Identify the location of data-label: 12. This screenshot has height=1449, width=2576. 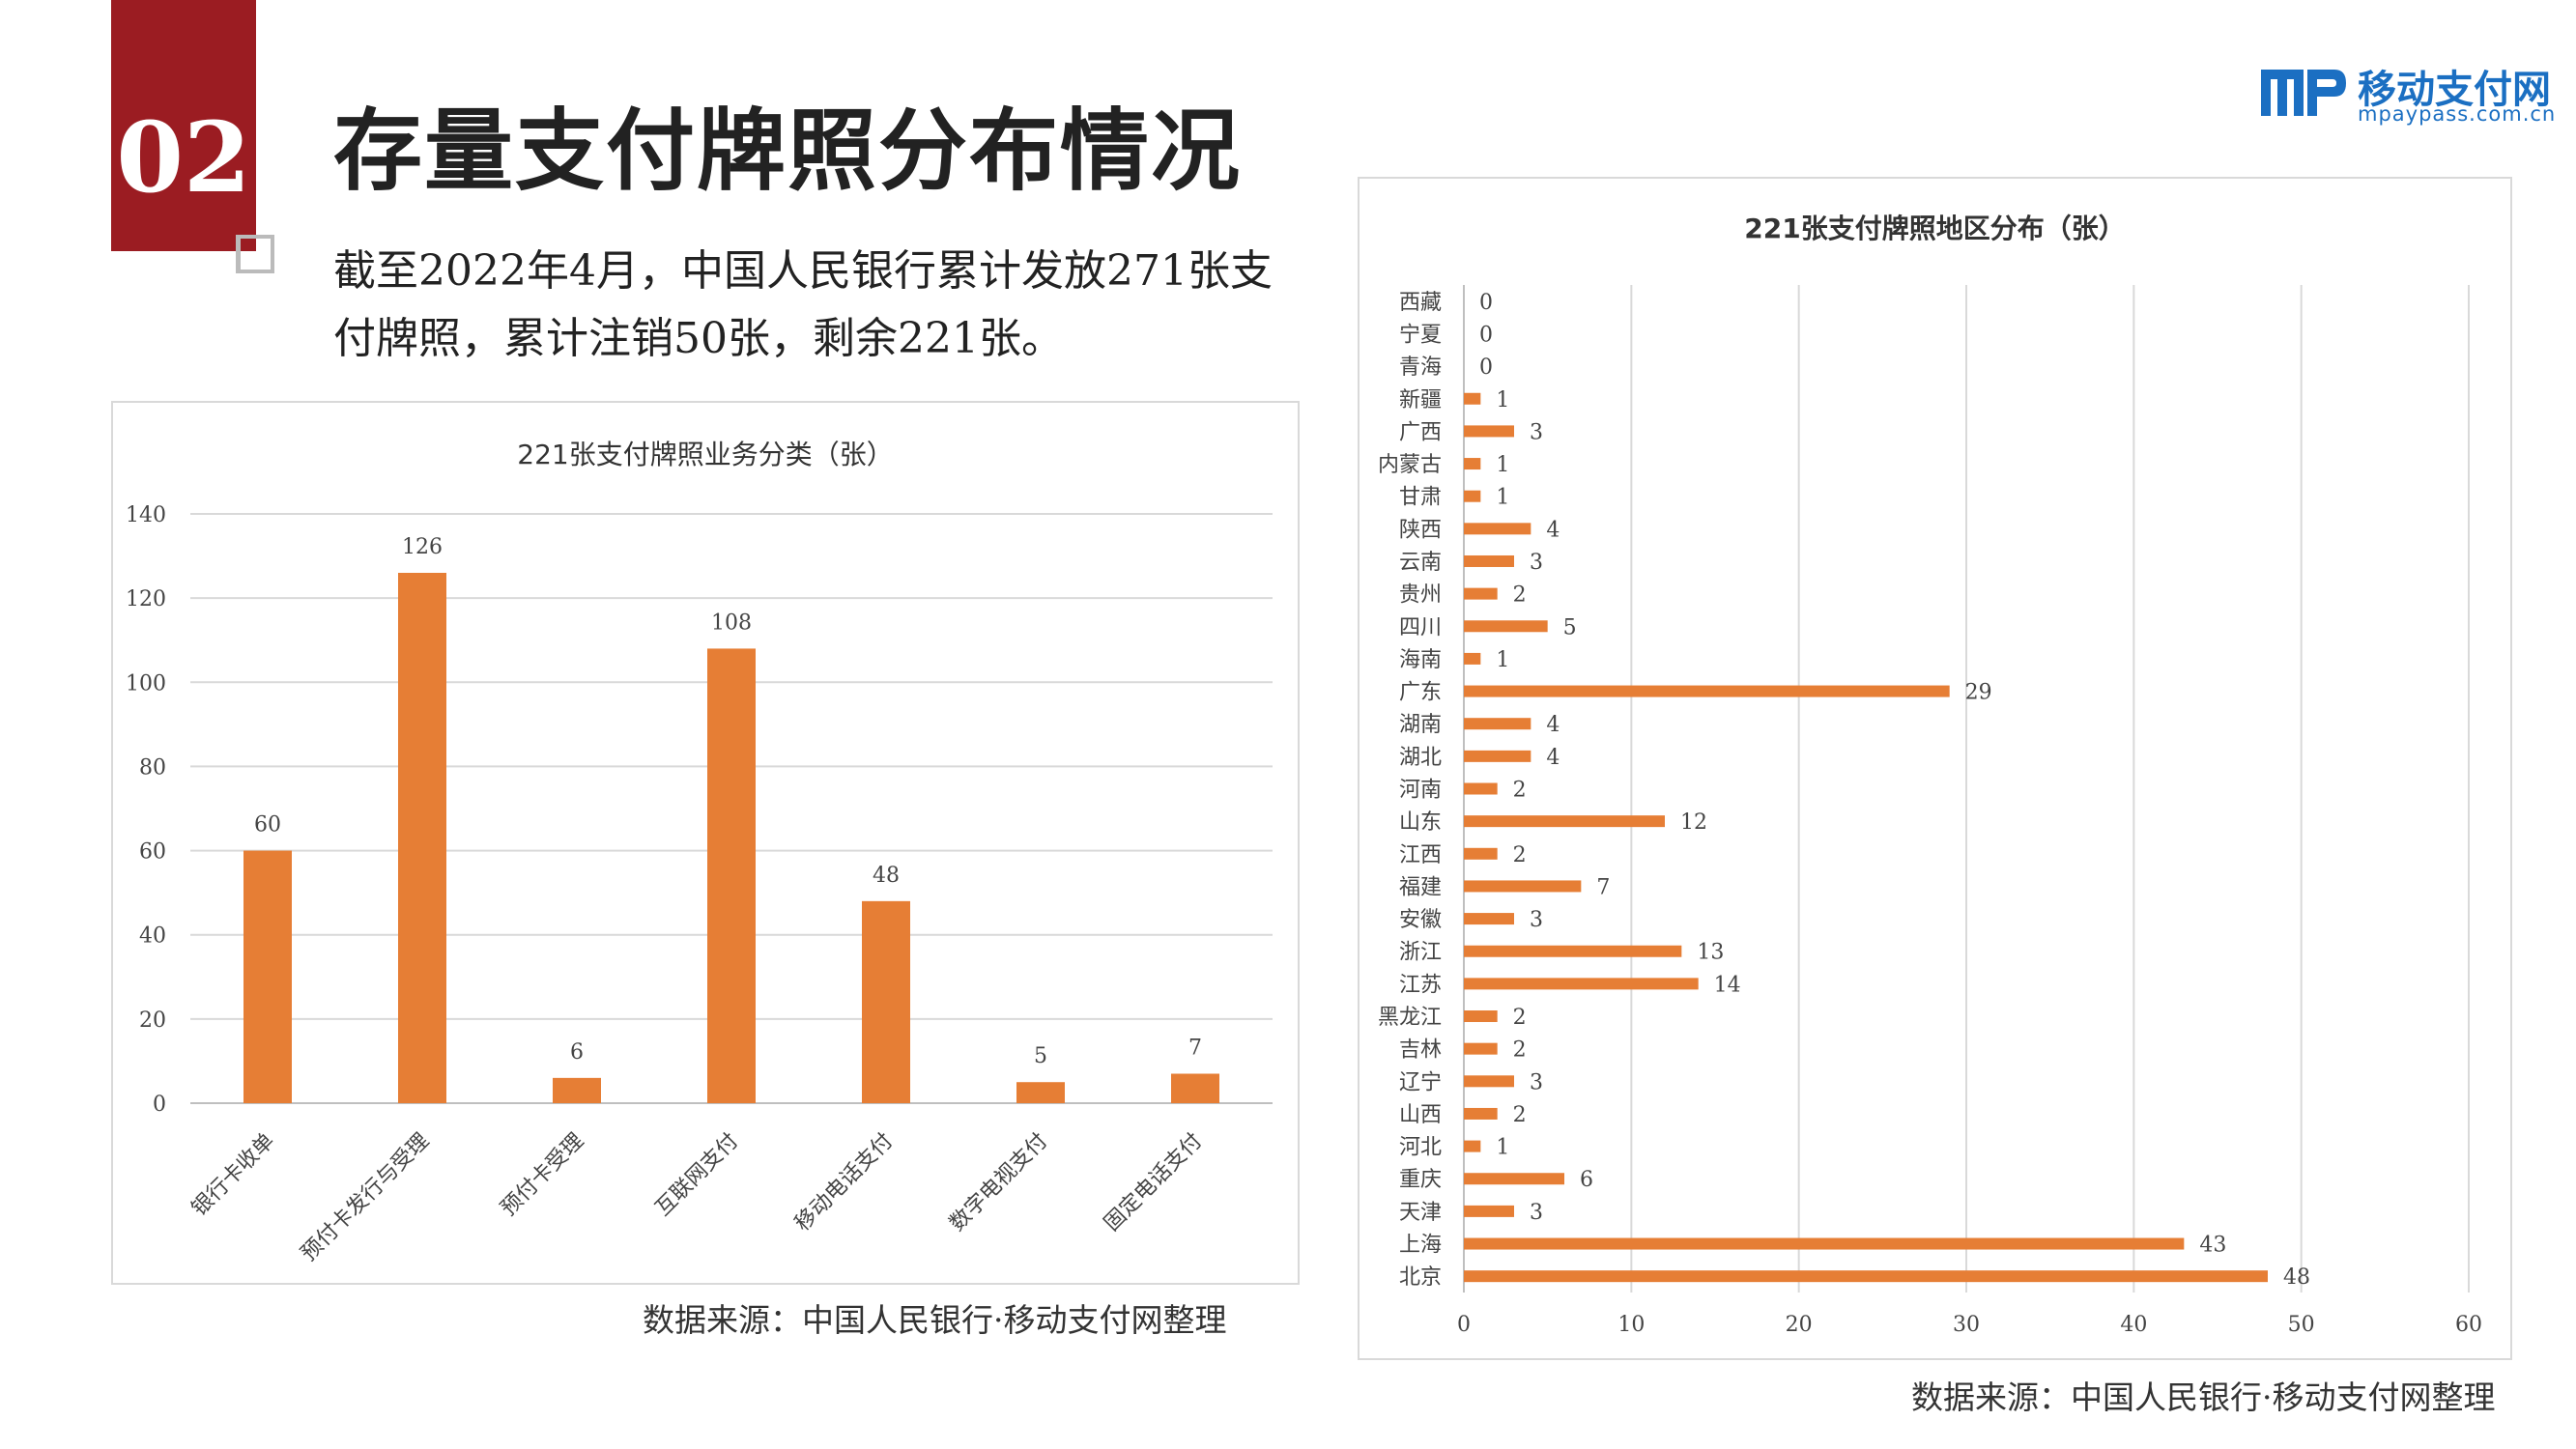
(1694, 822).